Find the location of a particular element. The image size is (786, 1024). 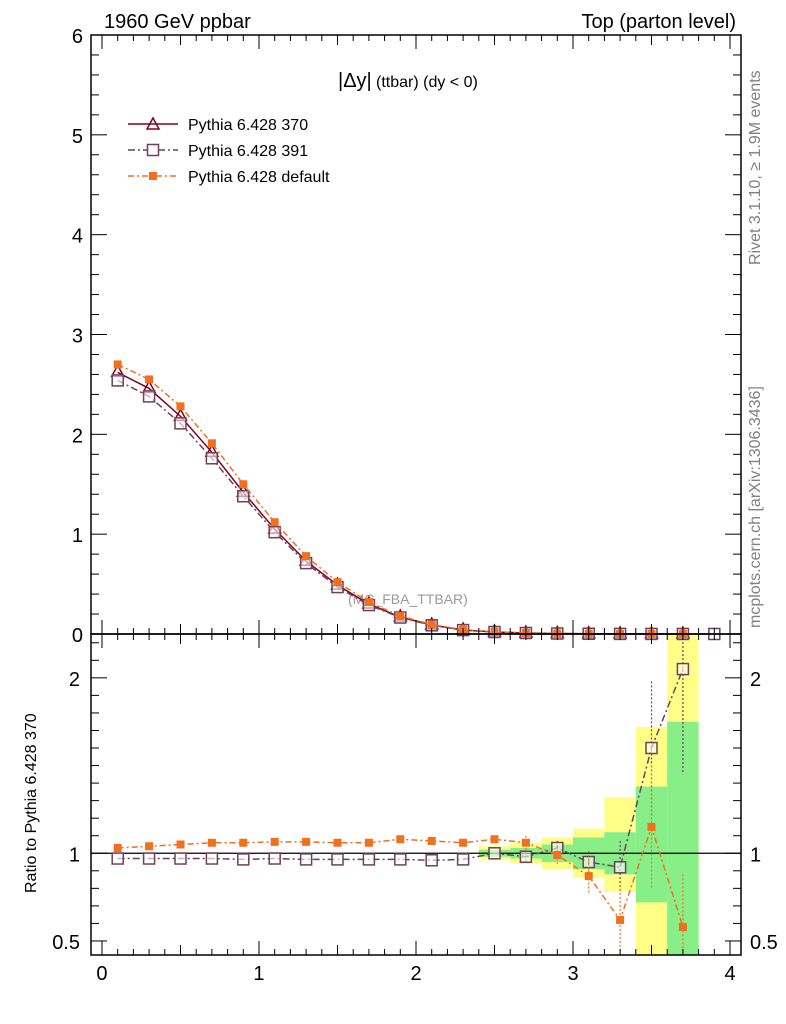

legend-label-370: Pythia 6.428 370 is located at coordinates (248, 125).